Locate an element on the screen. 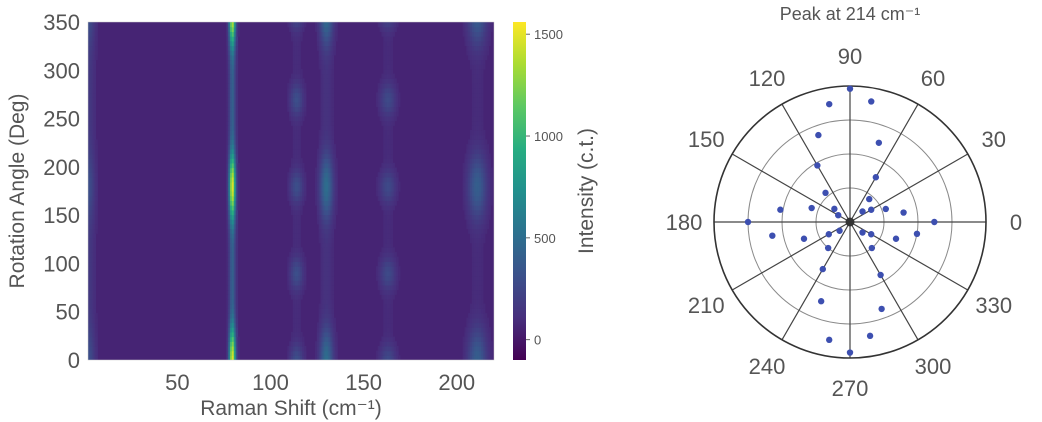 This screenshot has width=1042, height=422. colorbar-tick-label: 1500 is located at coordinates (548, 34).